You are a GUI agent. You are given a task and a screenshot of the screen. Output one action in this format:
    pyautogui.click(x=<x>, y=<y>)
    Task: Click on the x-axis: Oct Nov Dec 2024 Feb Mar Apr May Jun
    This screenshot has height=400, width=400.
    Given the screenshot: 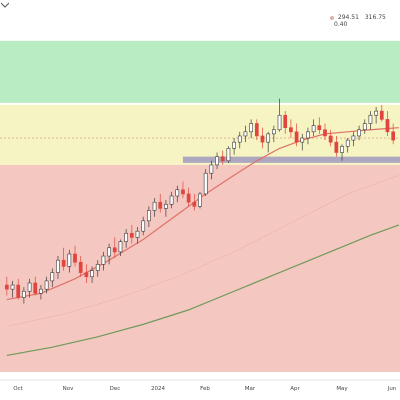 What is the action you would take?
    pyautogui.click(x=200, y=389)
    